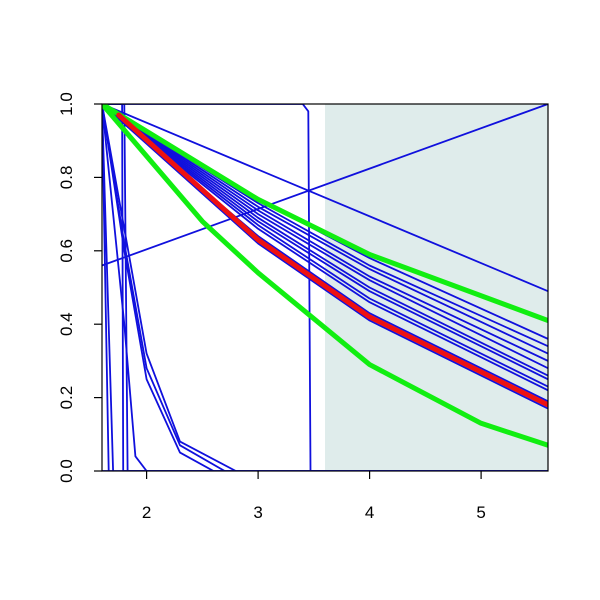 This screenshot has height=600, width=600. Describe the element at coordinates (66, 251) in the screenshot. I see `y-tick-label: 0.6` at that location.